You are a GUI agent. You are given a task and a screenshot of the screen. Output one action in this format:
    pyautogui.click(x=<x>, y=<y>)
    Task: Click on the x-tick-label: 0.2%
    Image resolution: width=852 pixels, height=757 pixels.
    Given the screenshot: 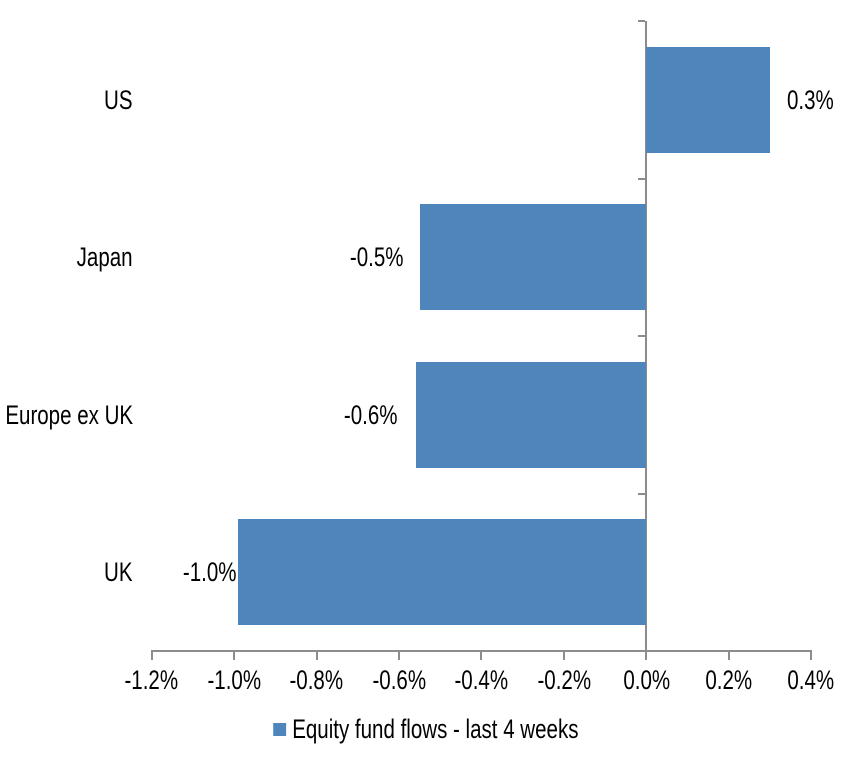 What is the action you would take?
    pyautogui.click(x=729, y=680)
    